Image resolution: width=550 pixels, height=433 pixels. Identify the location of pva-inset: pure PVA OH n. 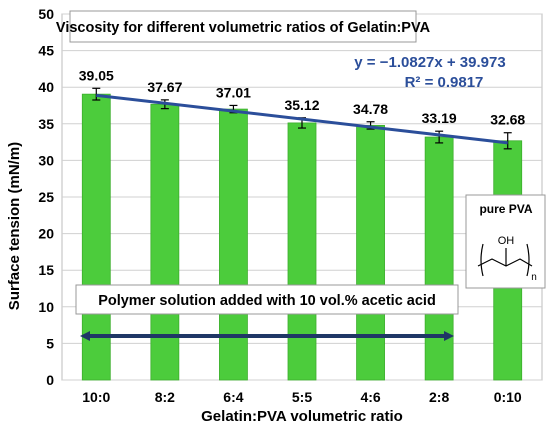
(505, 241).